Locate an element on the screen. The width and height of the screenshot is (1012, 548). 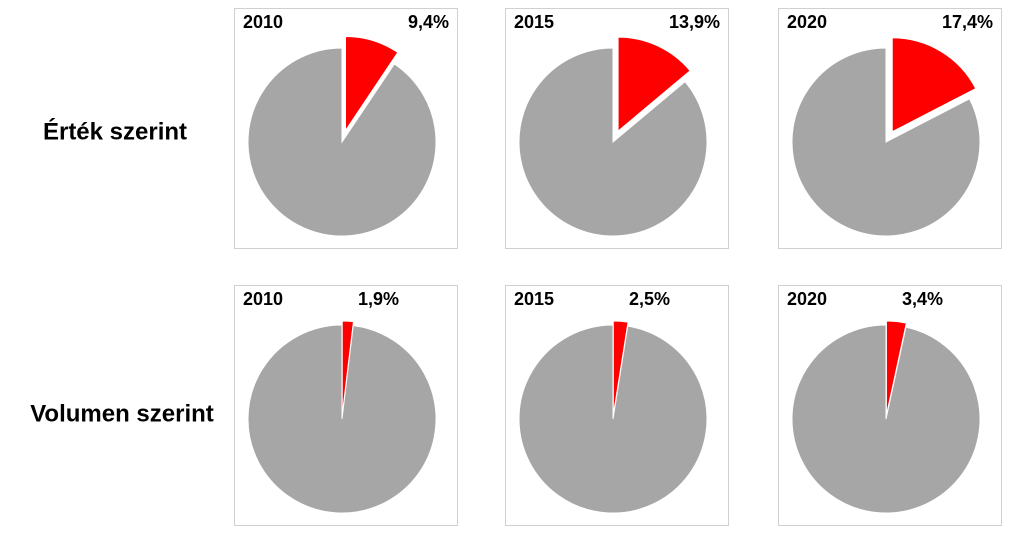
row-label: Volumen szerint is located at coordinates (122, 413).